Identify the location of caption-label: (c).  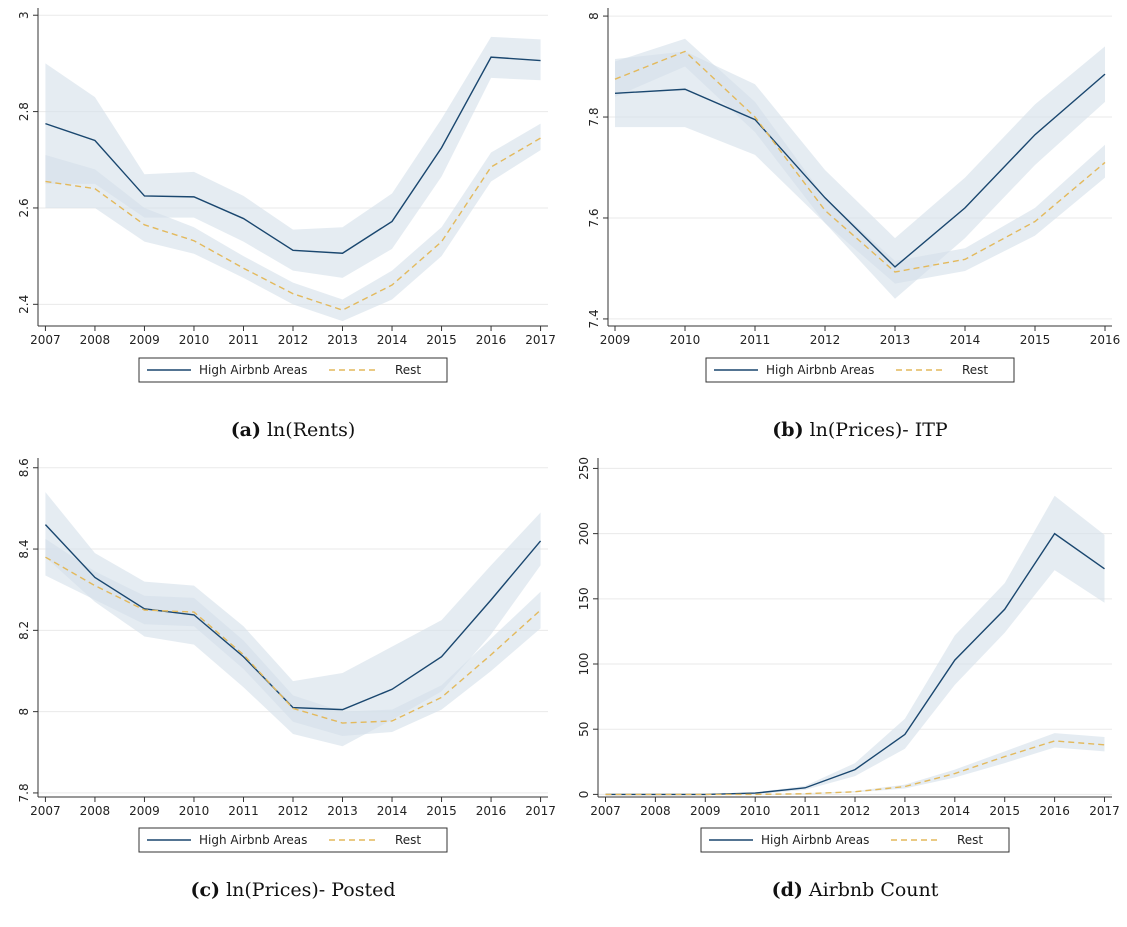
(206, 890).